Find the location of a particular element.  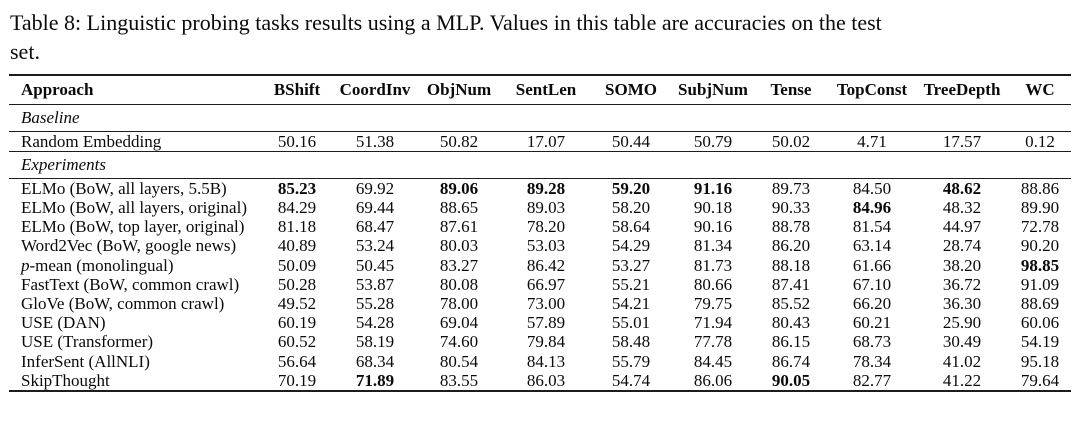

section-row: Experiments is located at coordinates (540, 164).